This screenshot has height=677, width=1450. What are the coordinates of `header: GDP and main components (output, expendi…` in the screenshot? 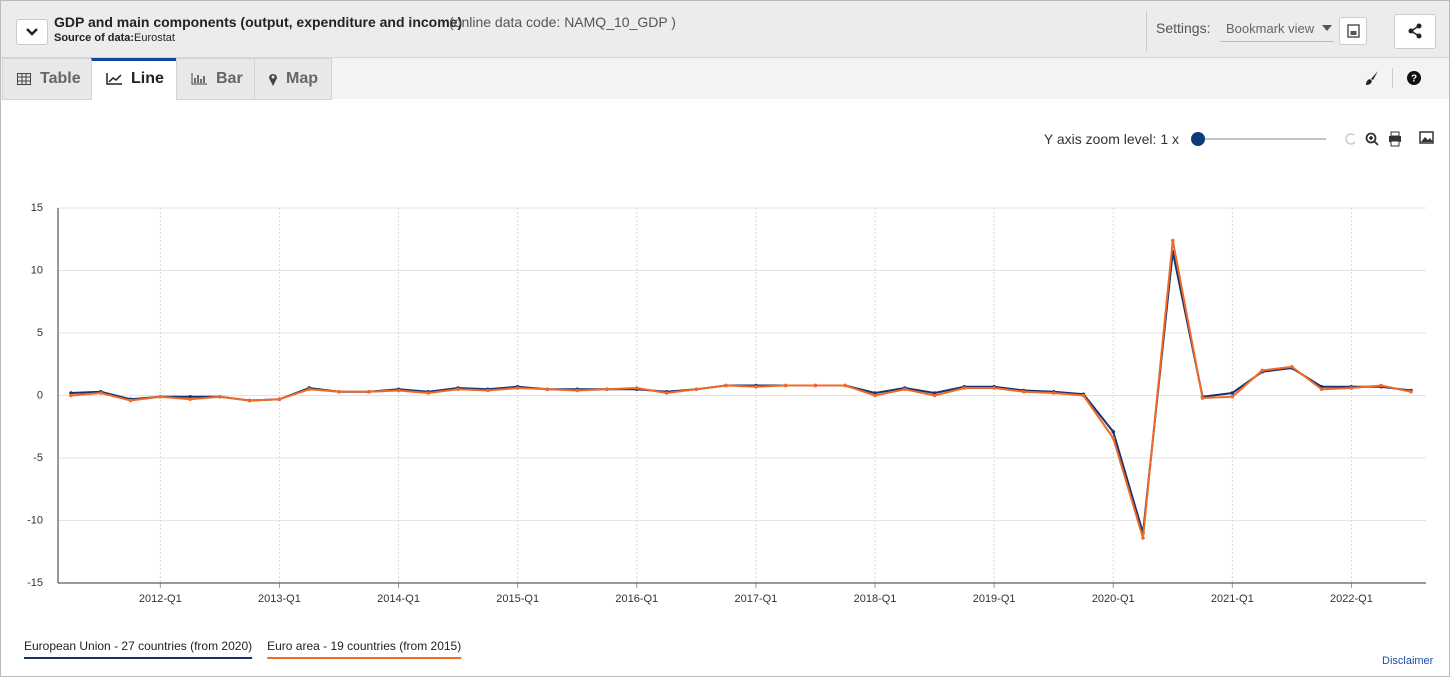 It's located at (725, 29).